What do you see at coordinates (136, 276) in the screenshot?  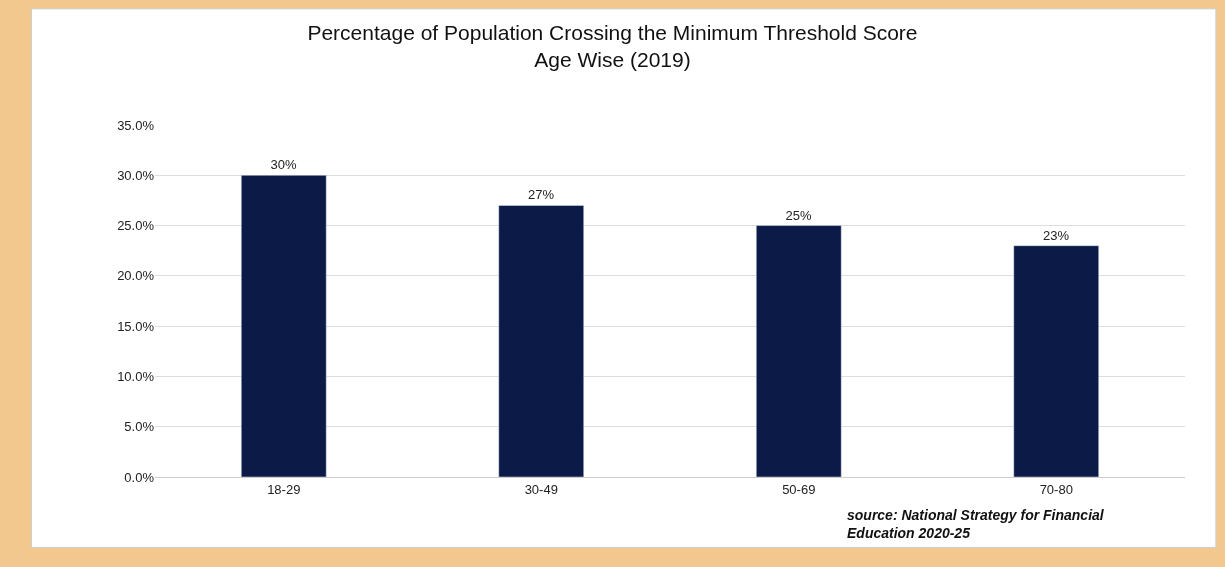 I see `y-tick-label: 20.0%` at bounding box center [136, 276].